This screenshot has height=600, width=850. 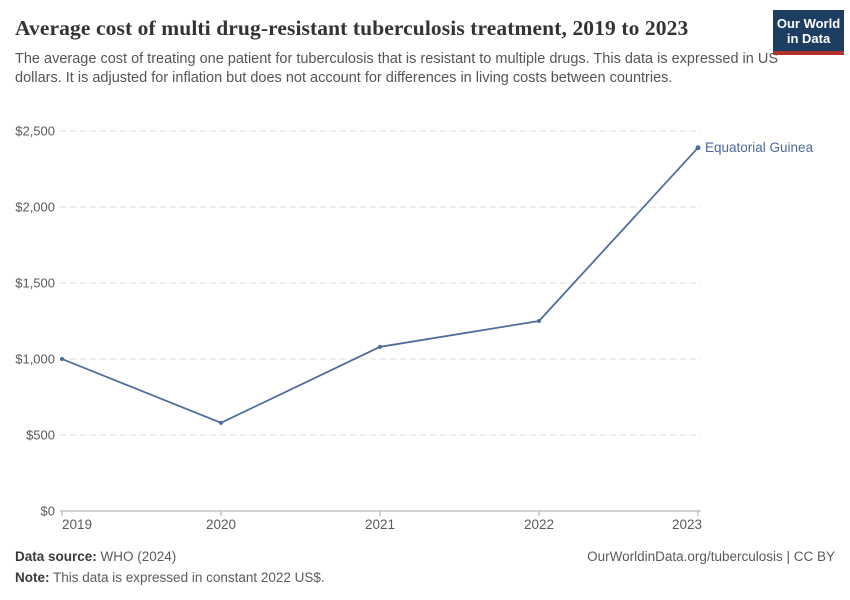 I want to click on y-tick-label: $2,000, so click(x=35, y=207).